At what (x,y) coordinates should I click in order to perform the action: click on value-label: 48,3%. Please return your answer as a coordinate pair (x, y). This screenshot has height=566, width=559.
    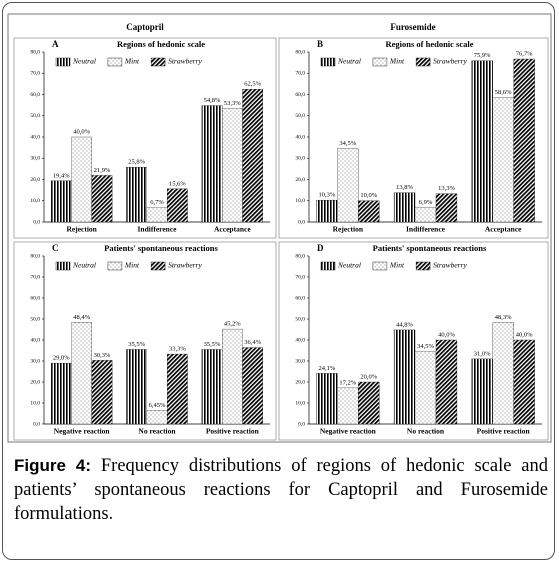
    Looking at the image, I should click on (503, 317).